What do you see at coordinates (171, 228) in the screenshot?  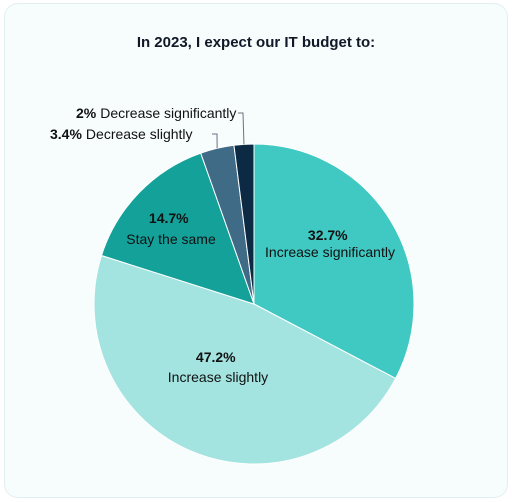 I see `label-stay-the-same: 14.7% Stay the same` at bounding box center [171, 228].